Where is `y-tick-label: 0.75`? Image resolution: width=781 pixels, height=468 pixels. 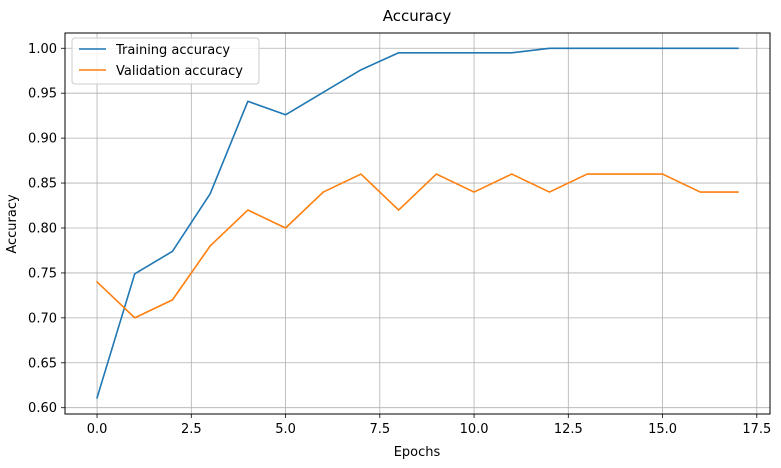
y-tick-label: 0.75 is located at coordinates (42, 273).